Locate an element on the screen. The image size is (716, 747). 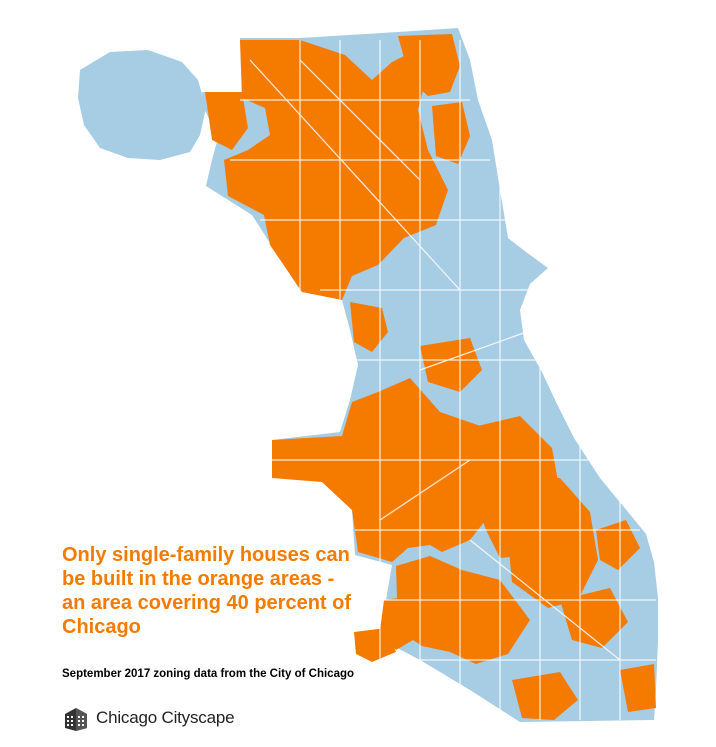
far-northwest-zone is located at coordinates (226, 121).